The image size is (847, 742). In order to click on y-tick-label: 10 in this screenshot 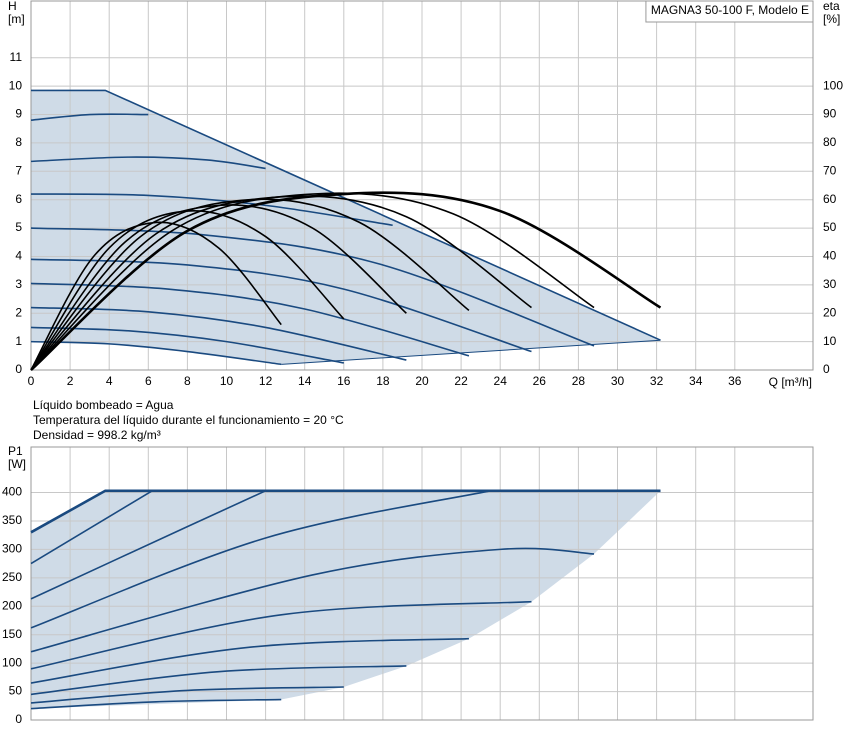, I will do `click(16, 85)`.